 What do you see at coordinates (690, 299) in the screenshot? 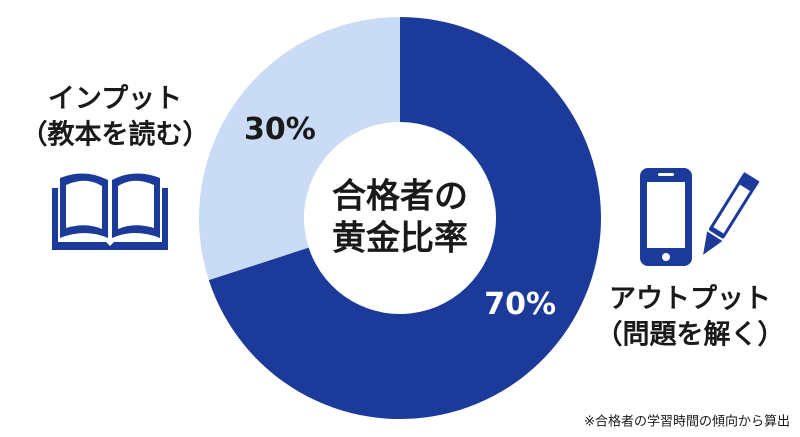
I see `category-label: アウトプット` at bounding box center [690, 299].